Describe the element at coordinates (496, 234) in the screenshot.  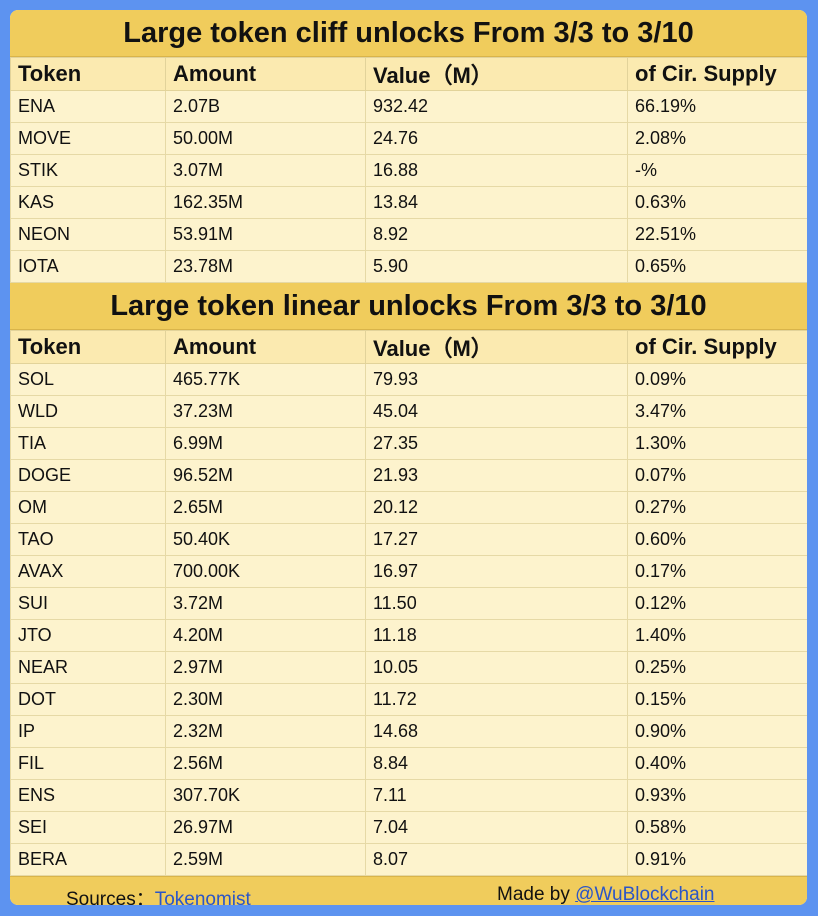
I see `value-cell: 8.92` at that location.